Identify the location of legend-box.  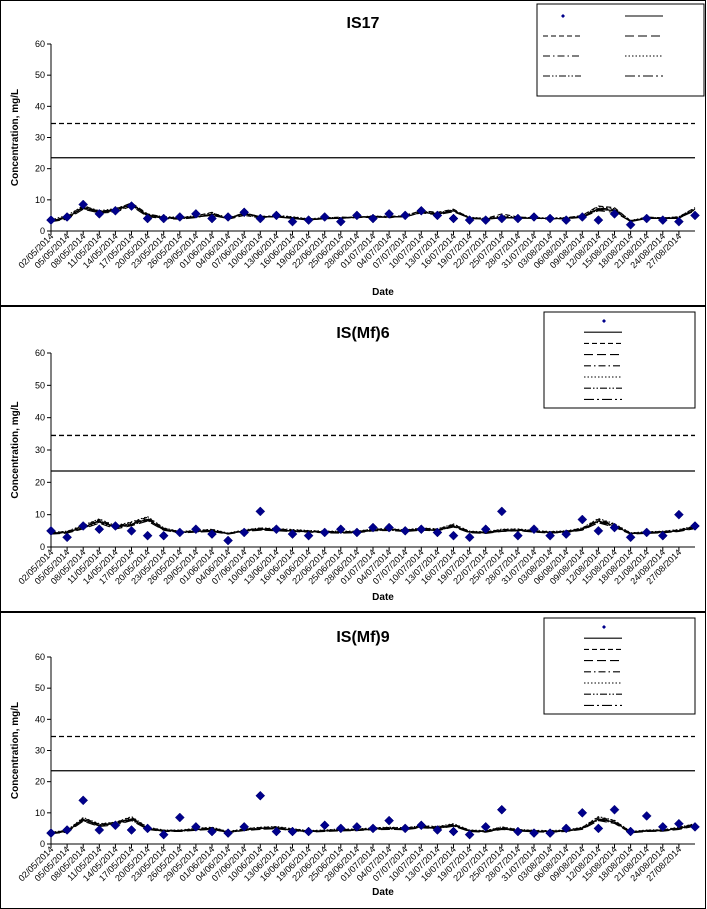
(619, 360).